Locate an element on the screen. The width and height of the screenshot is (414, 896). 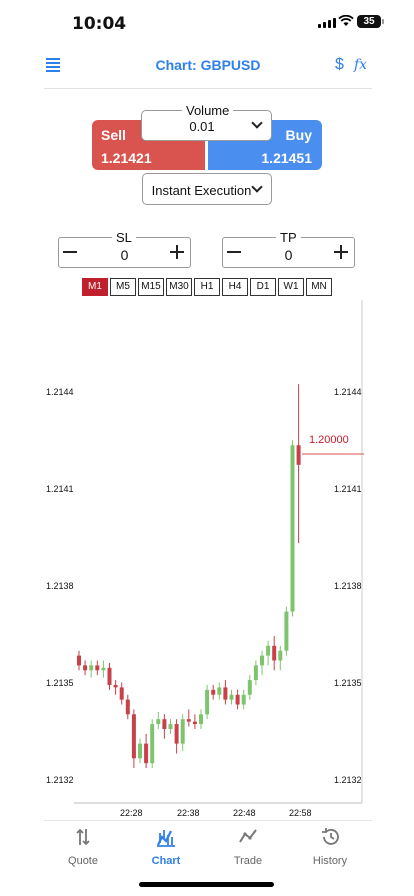
nav-history: History is located at coordinates (330, 847).